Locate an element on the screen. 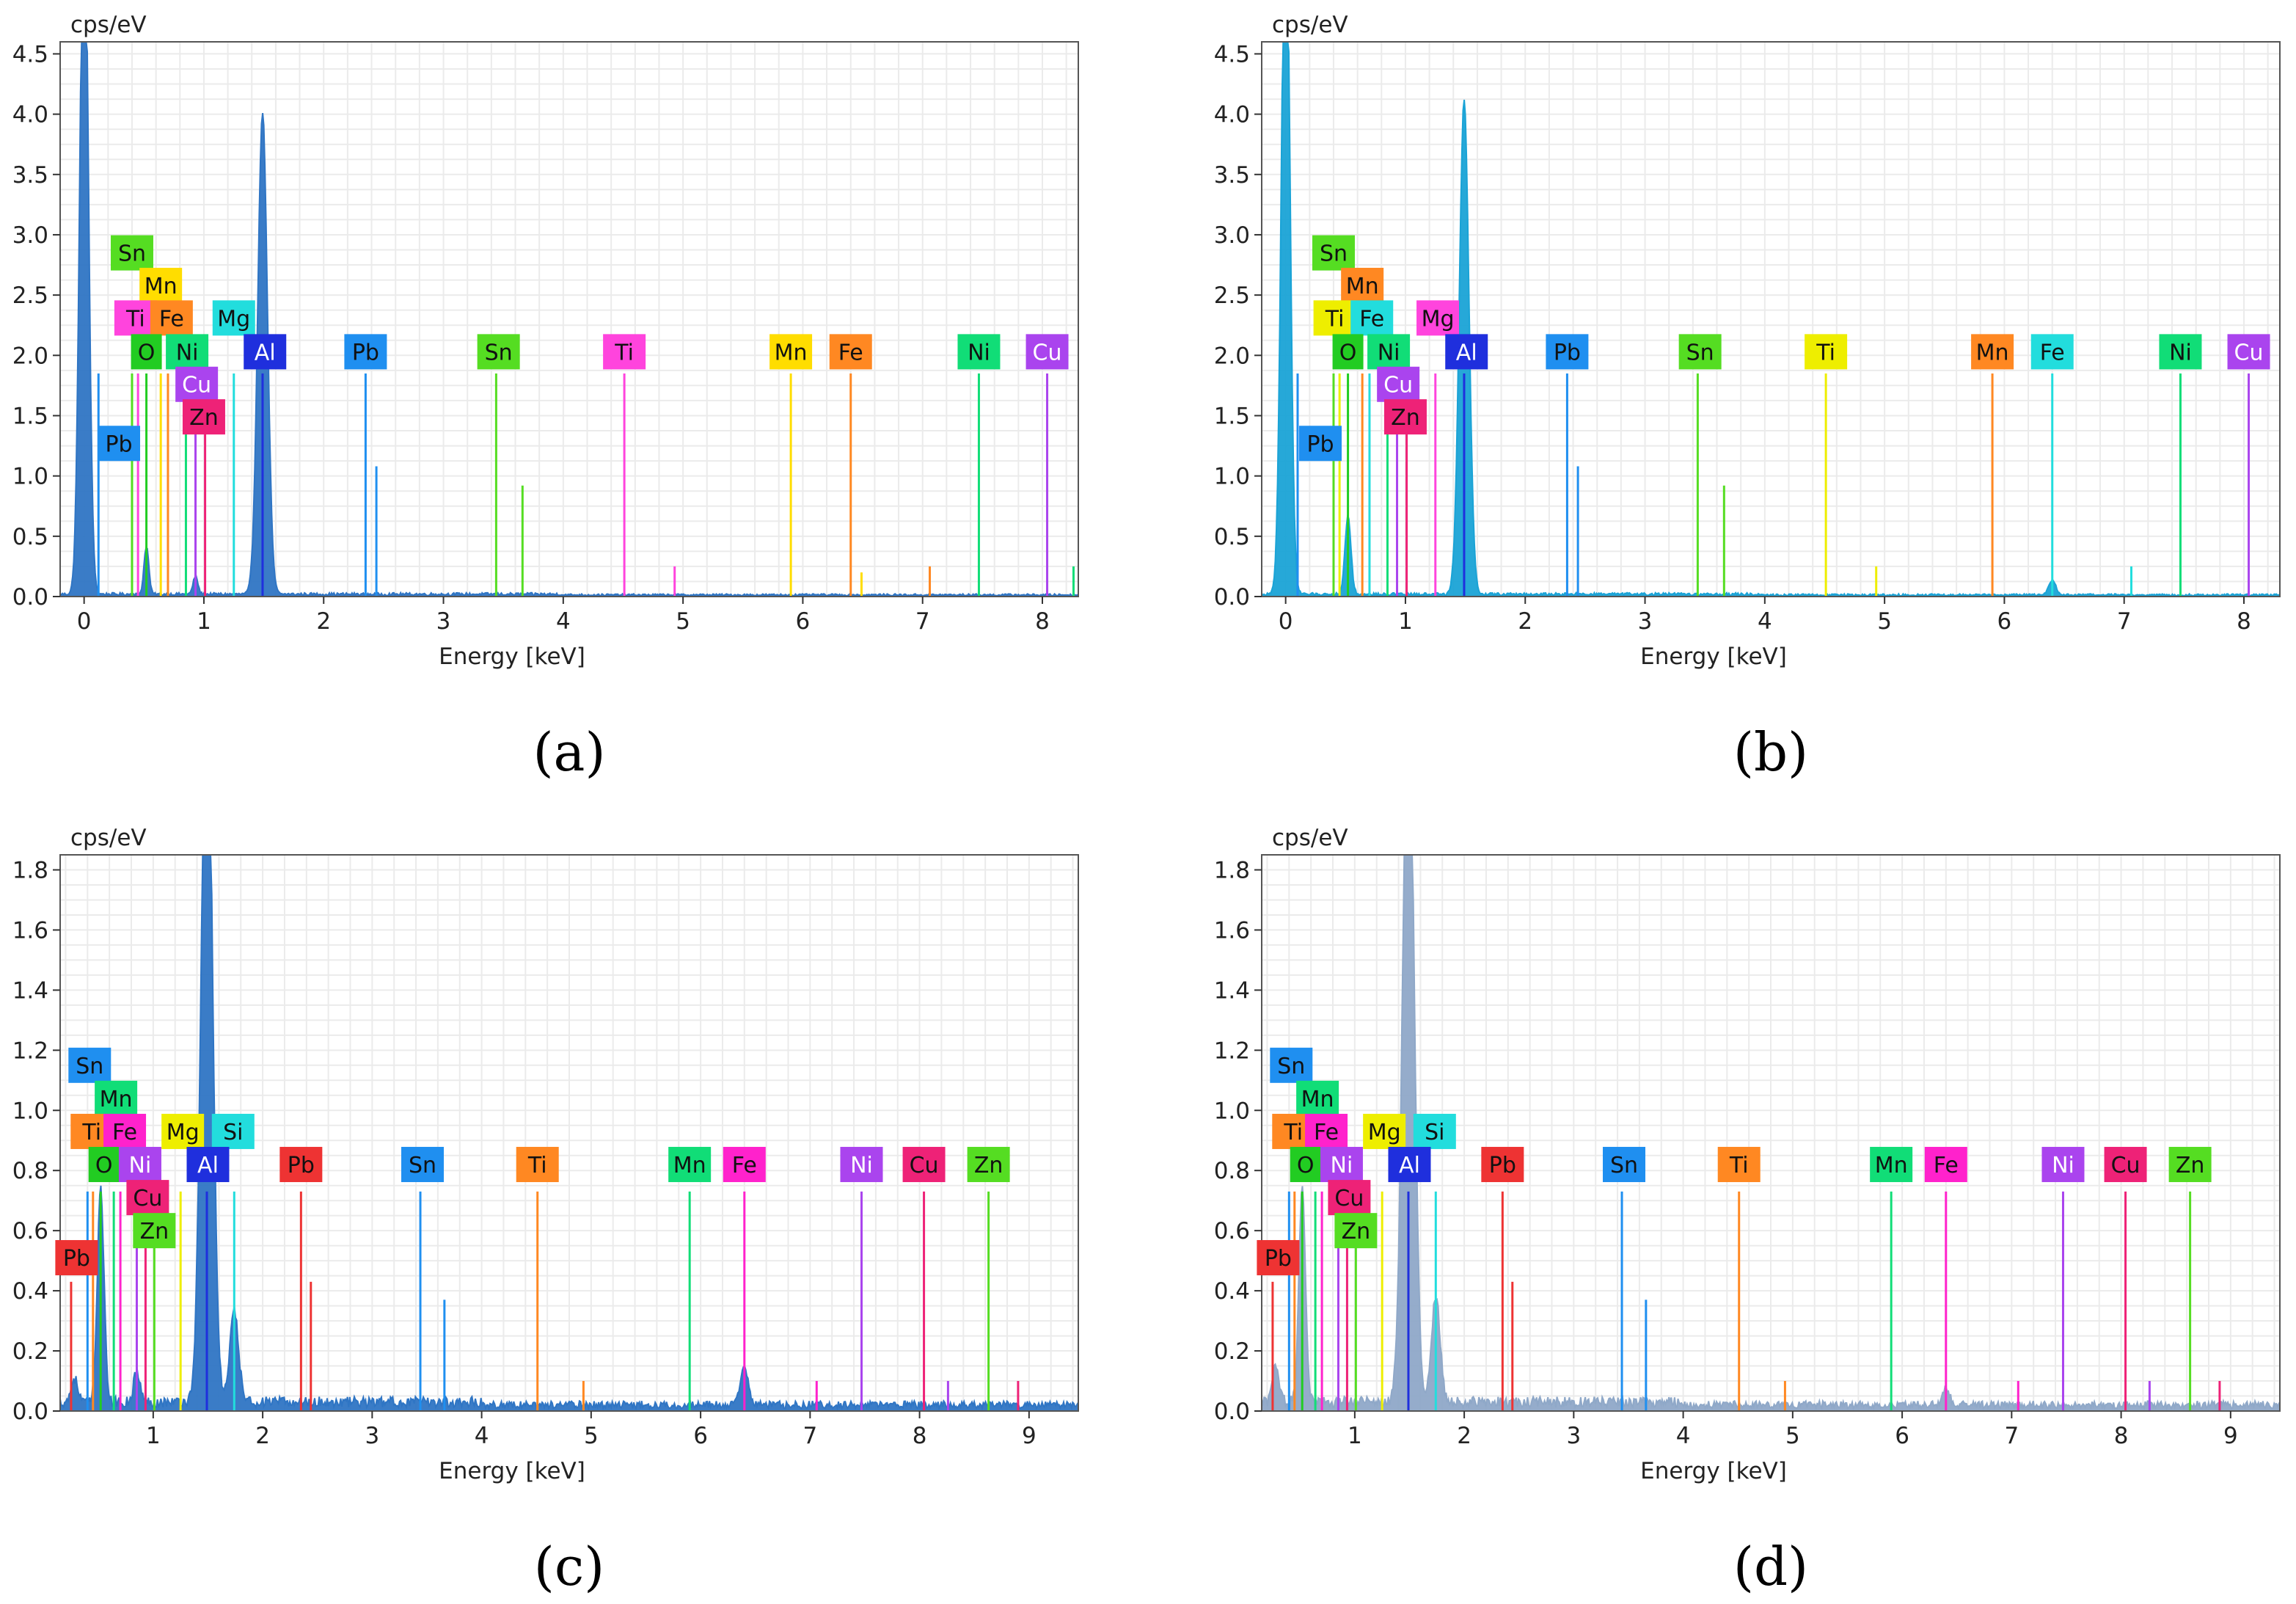 The image size is (2296, 1604). x-tick-label: 2 is located at coordinates (262, 1436).